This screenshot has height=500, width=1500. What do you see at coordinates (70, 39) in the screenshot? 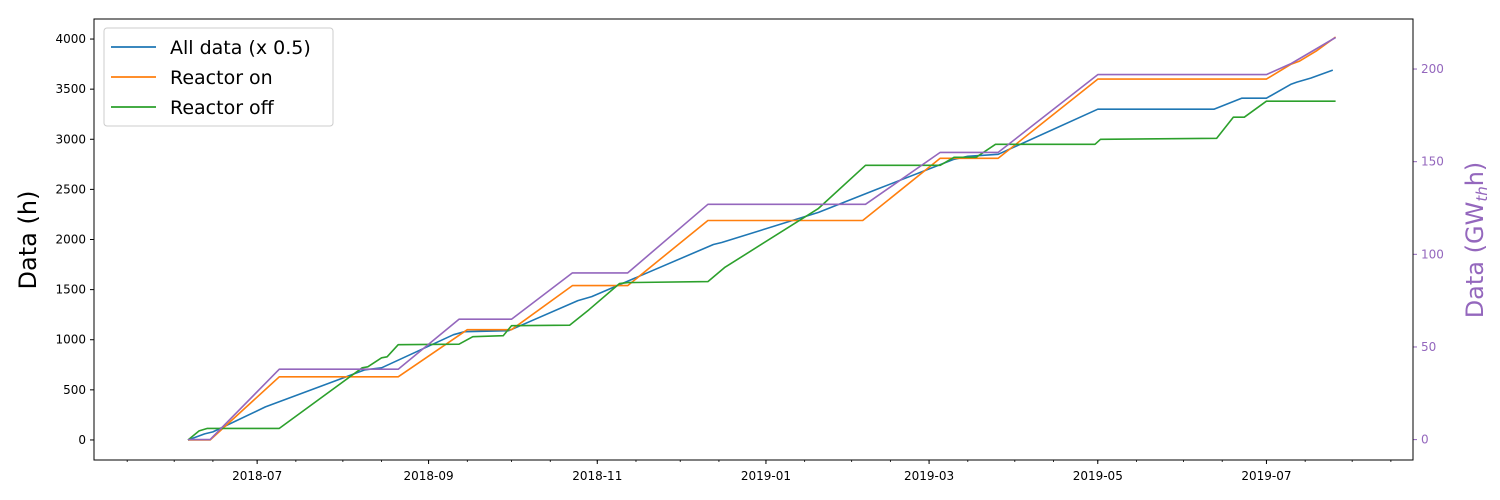
I see `y-tick-label: 4000` at bounding box center [70, 39].